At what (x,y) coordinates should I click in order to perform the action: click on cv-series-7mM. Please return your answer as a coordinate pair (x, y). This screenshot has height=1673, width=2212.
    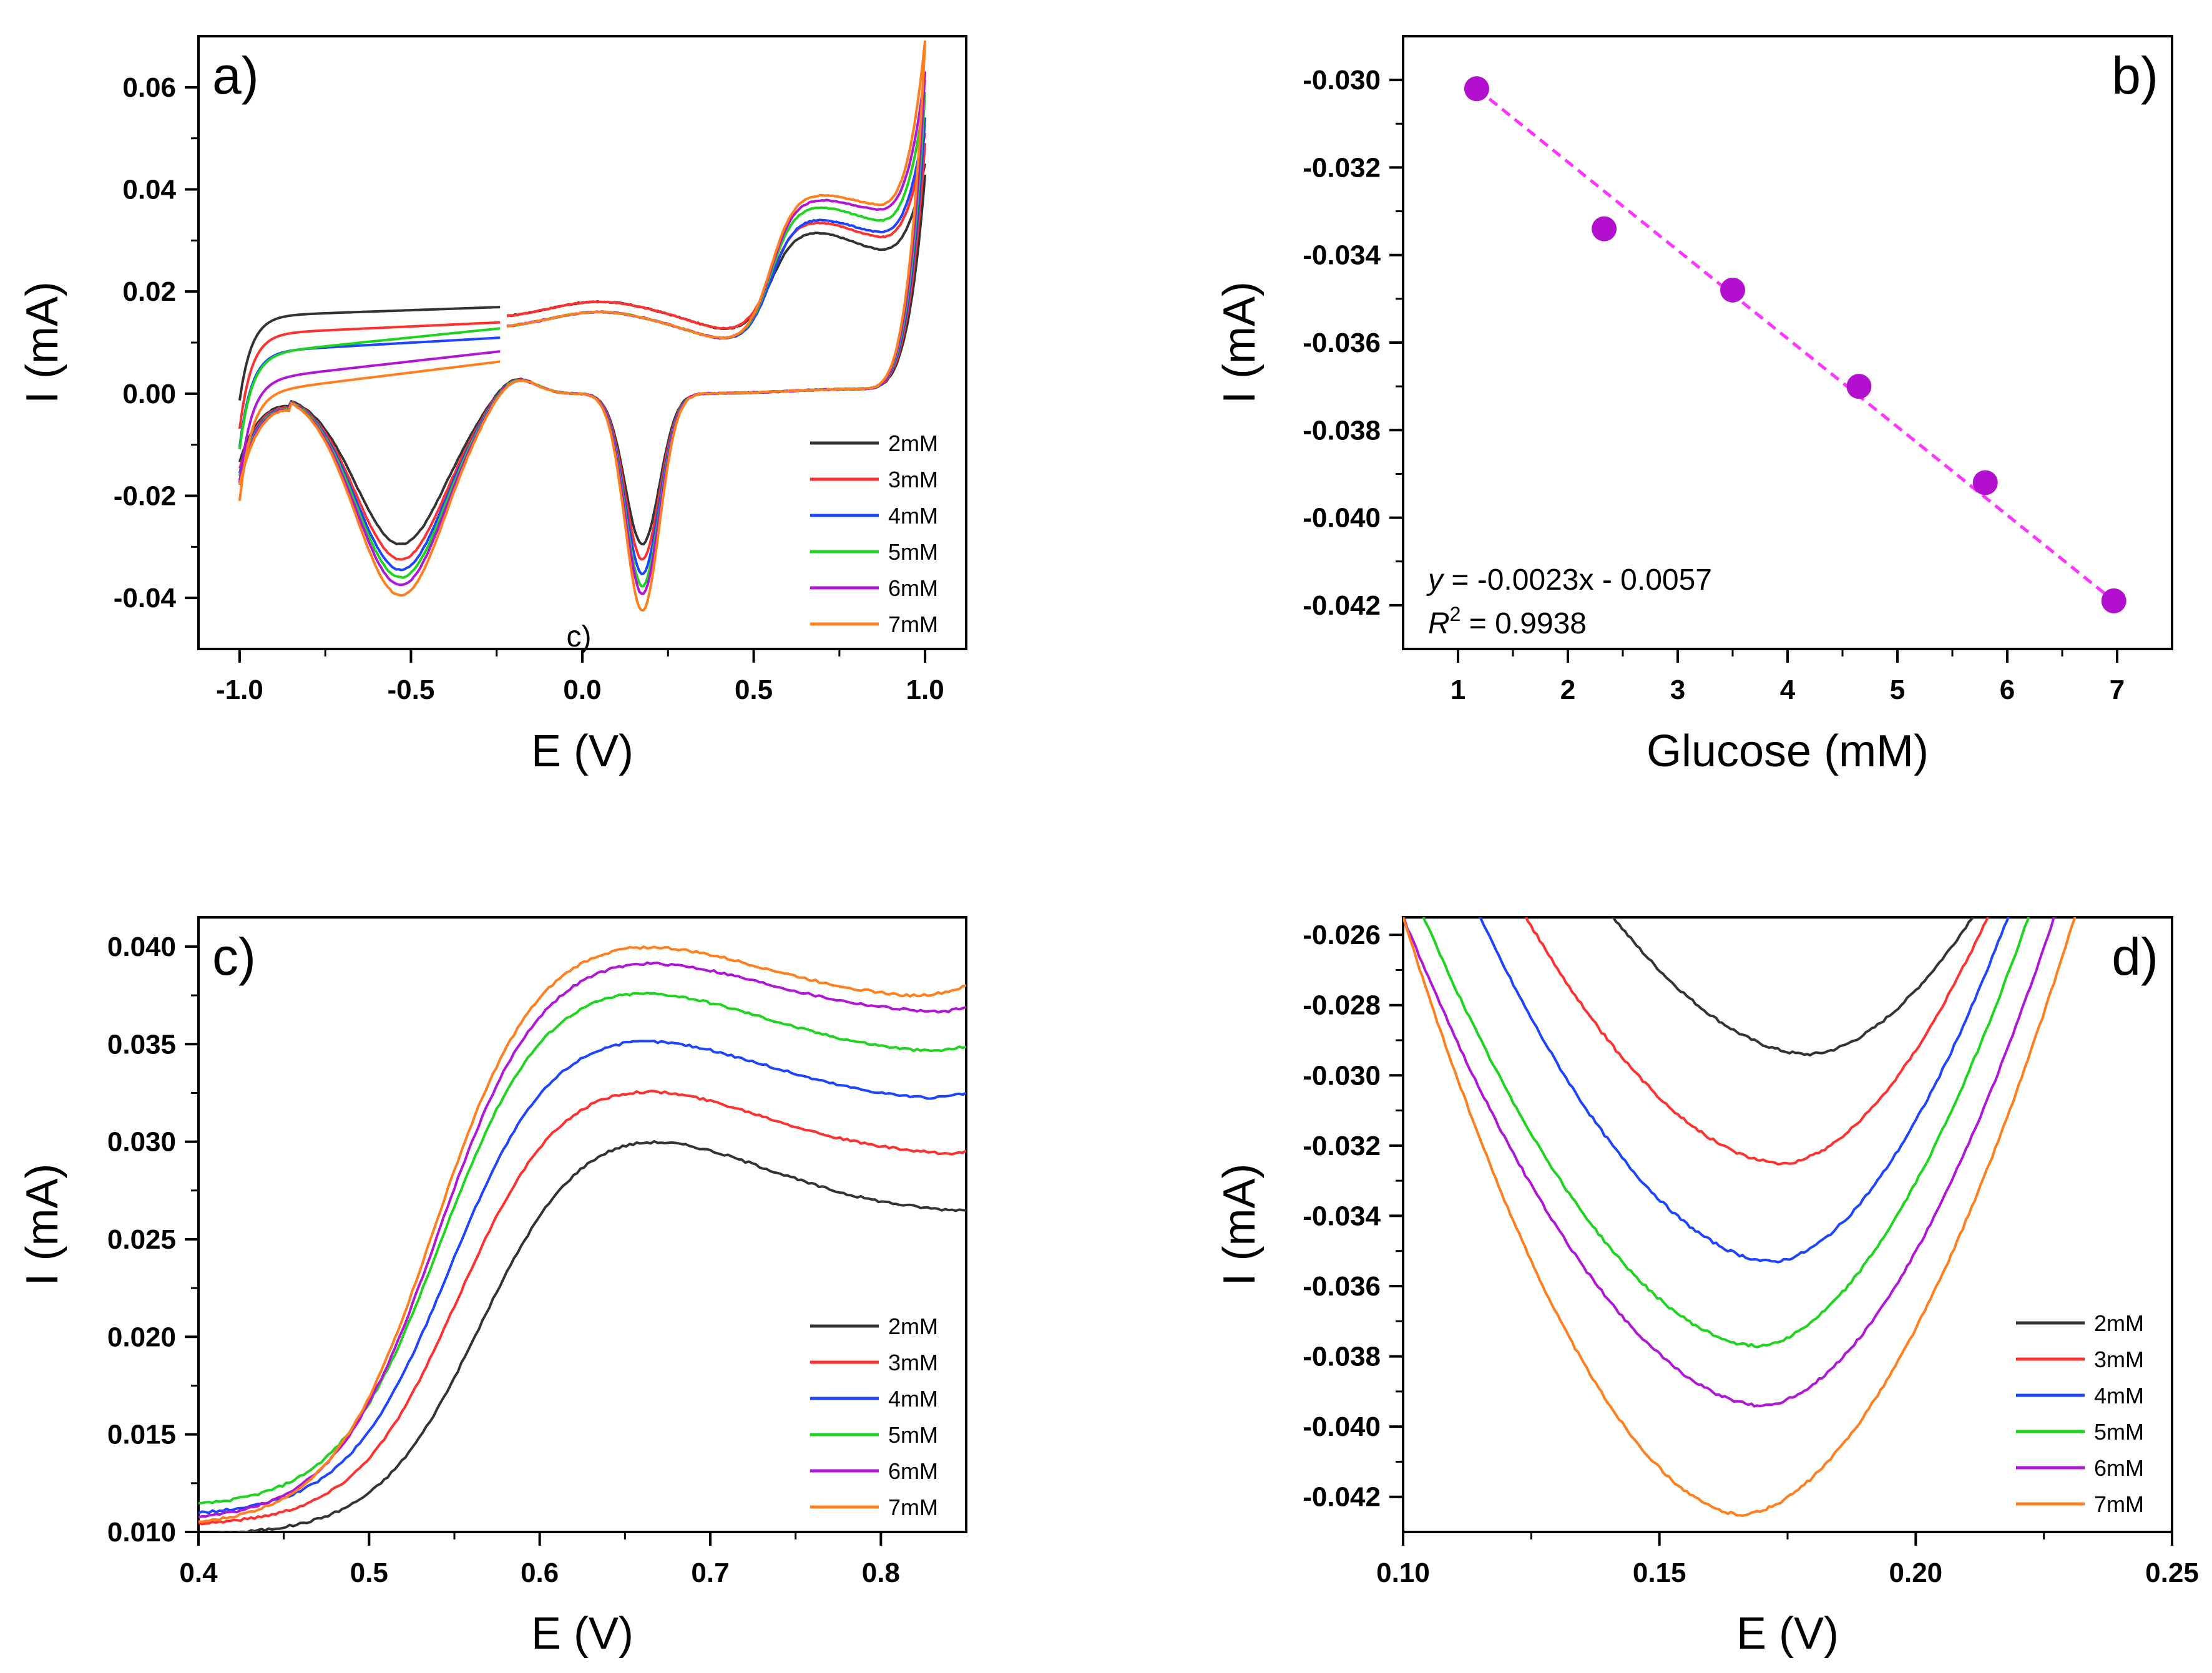
    Looking at the image, I should click on (582, 326).